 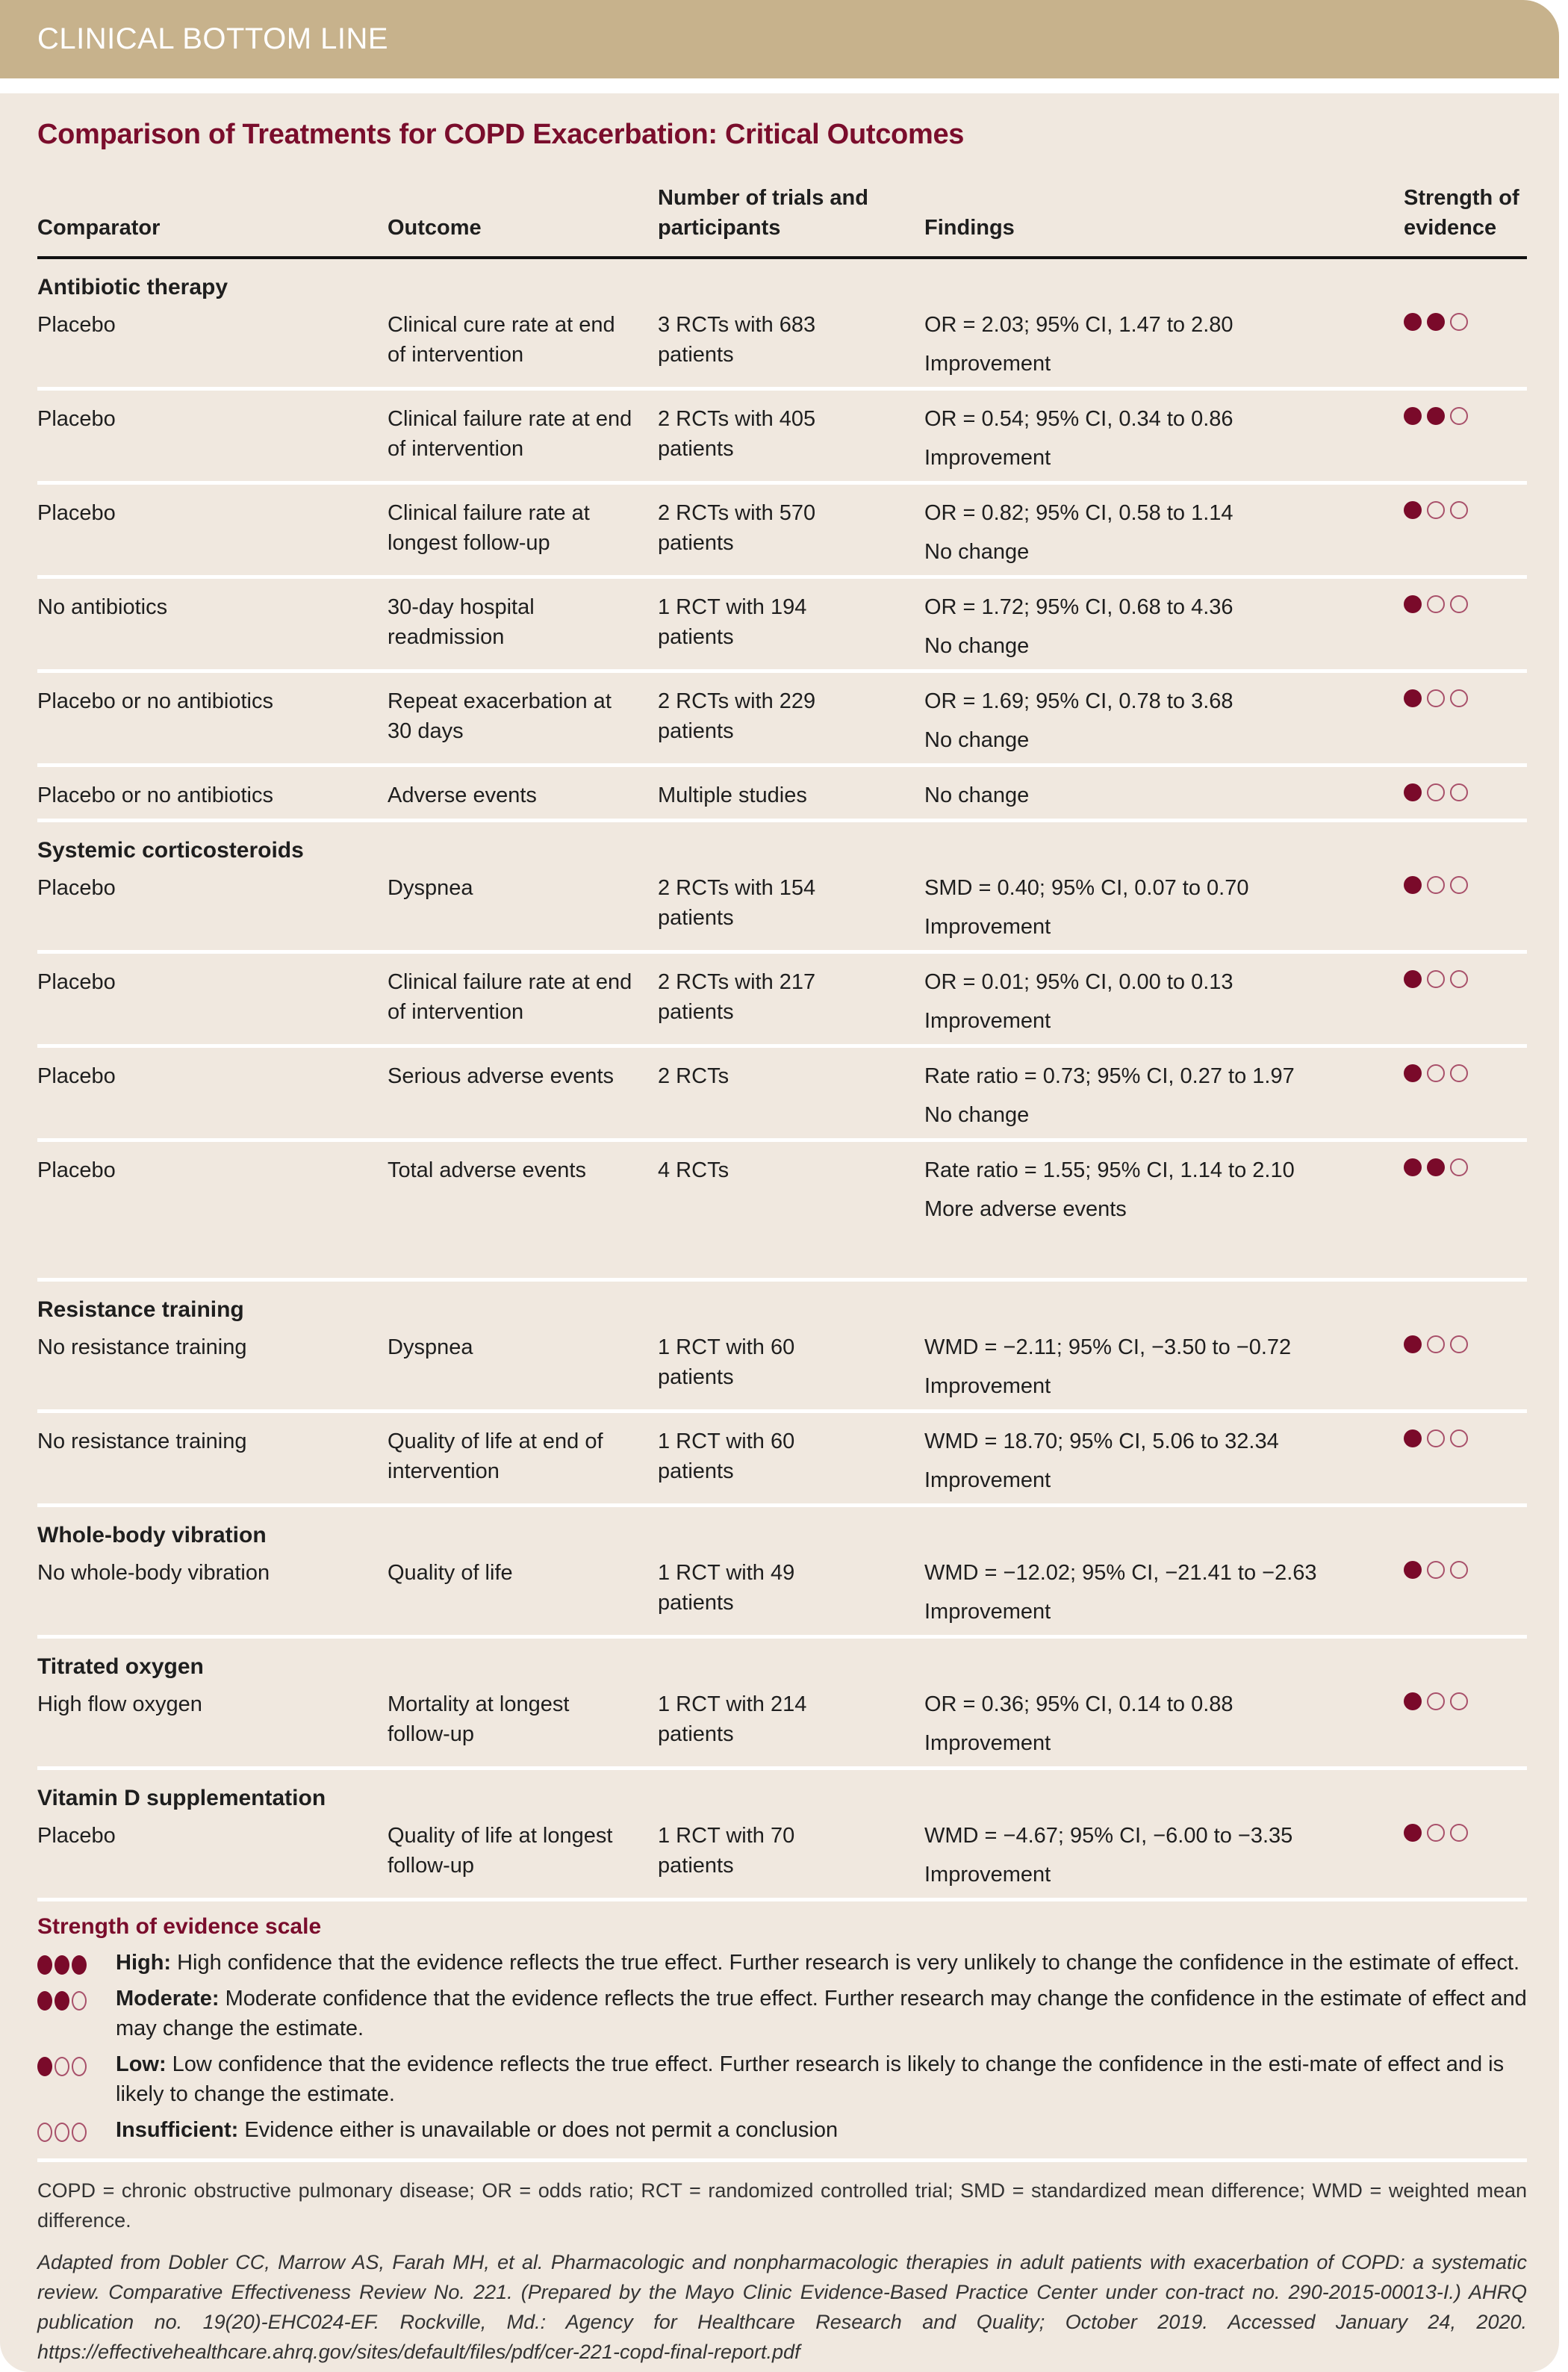 I want to click on finding-estimate: OR = 1.69; 95% CI, 0.78 to 3.68, so click(x=1078, y=701).